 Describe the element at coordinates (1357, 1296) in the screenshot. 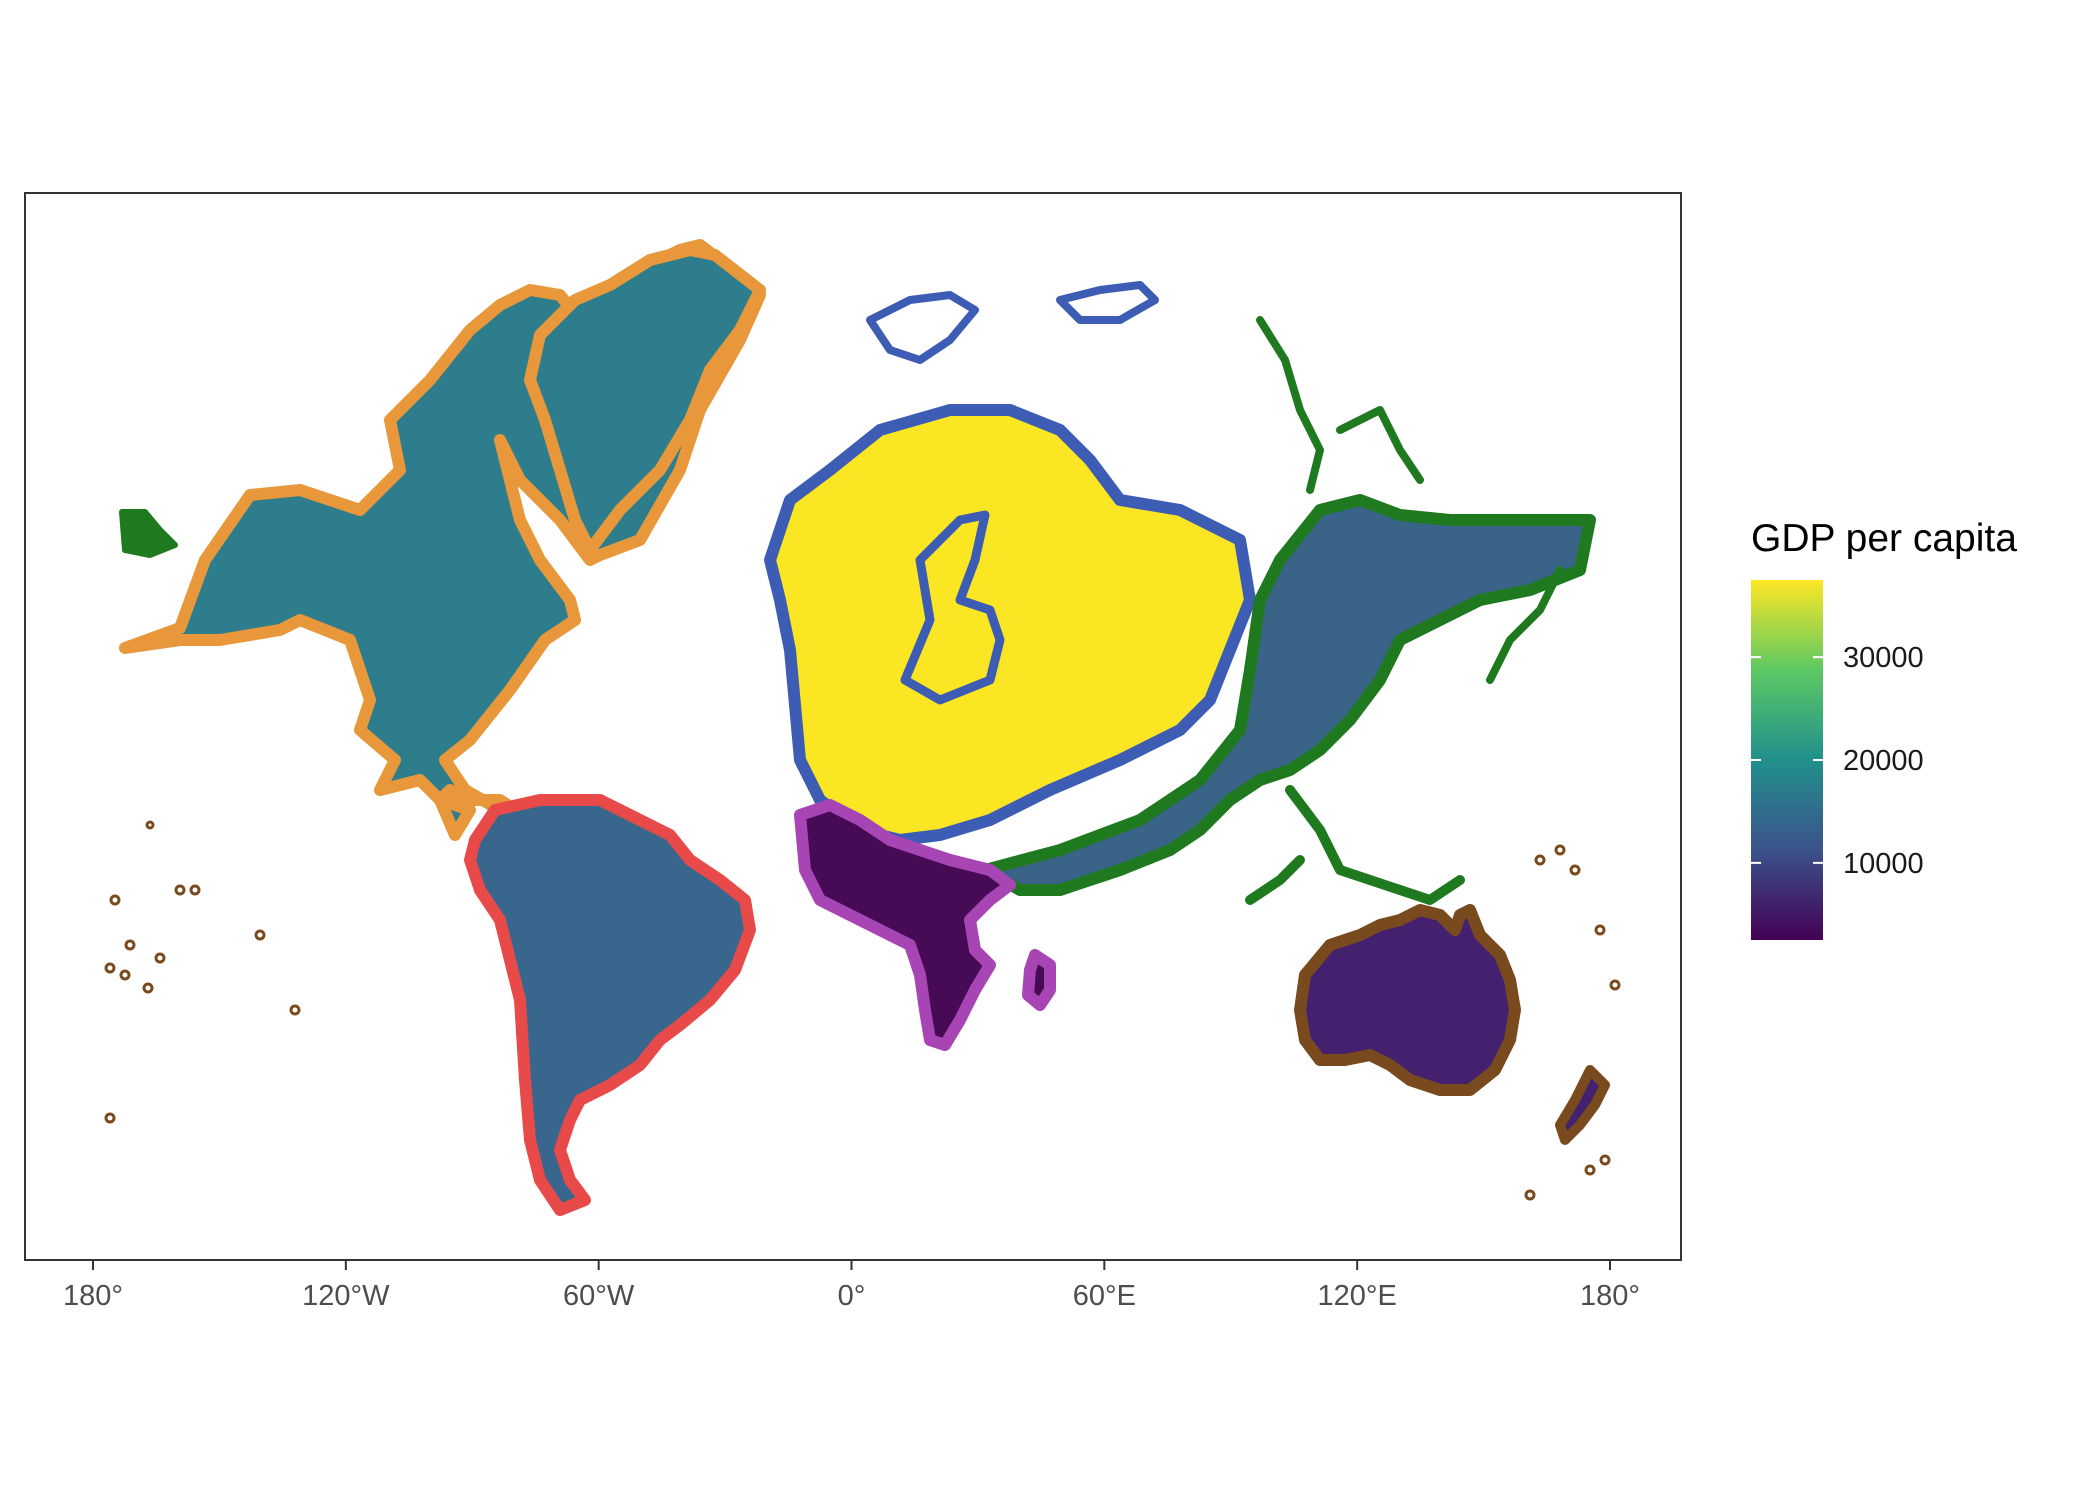

I see `x-tick-label: 120°E` at that location.